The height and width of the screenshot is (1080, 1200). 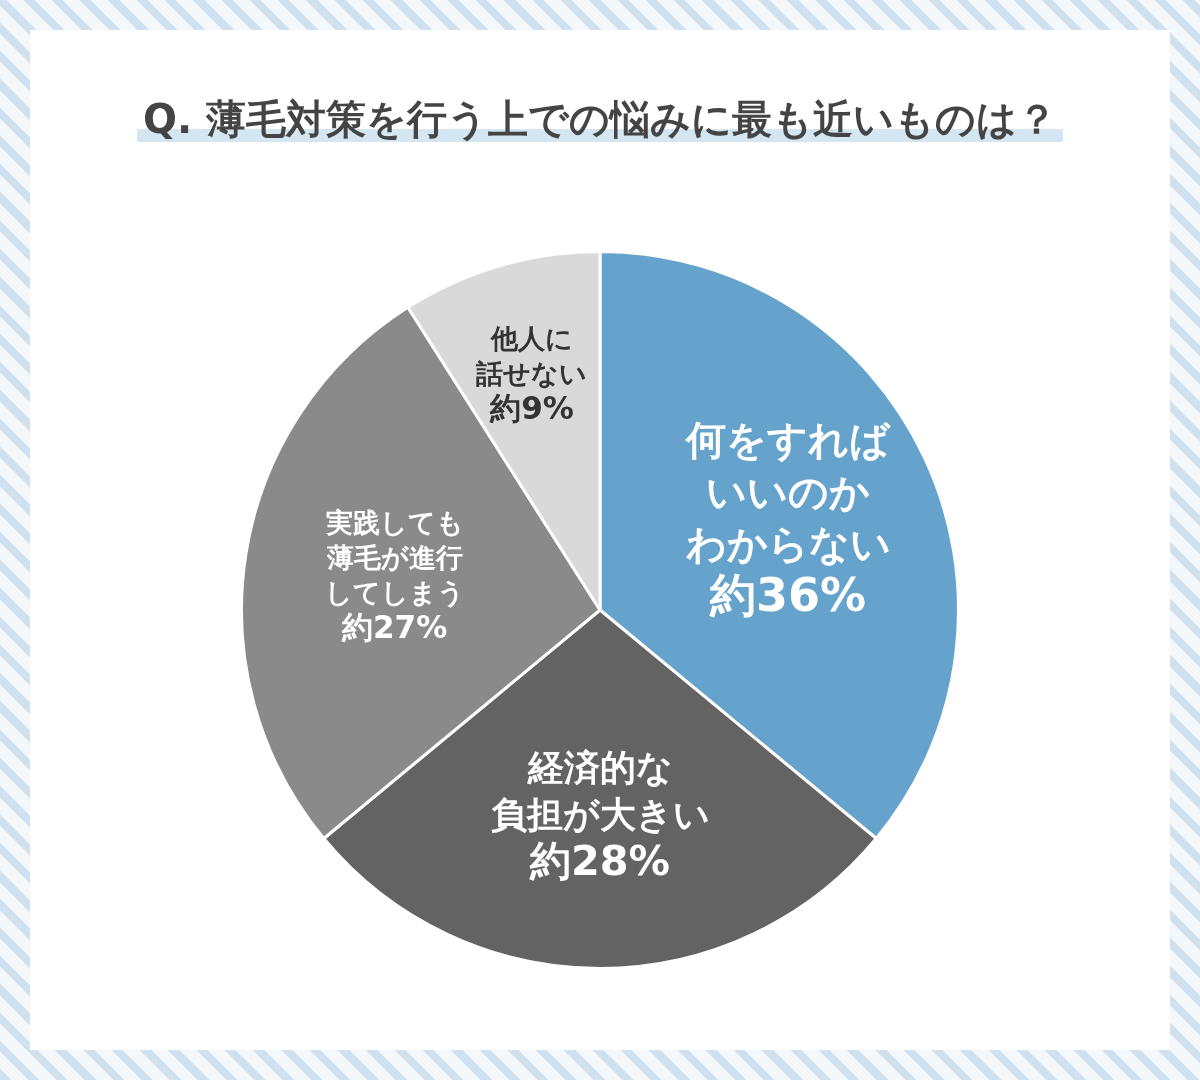 What do you see at coordinates (600, 119) in the screenshot?
I see `chart-title: Q. 薄毛対策を行う上での悩みに最も近いものは？` at bounding box center [600, 119].